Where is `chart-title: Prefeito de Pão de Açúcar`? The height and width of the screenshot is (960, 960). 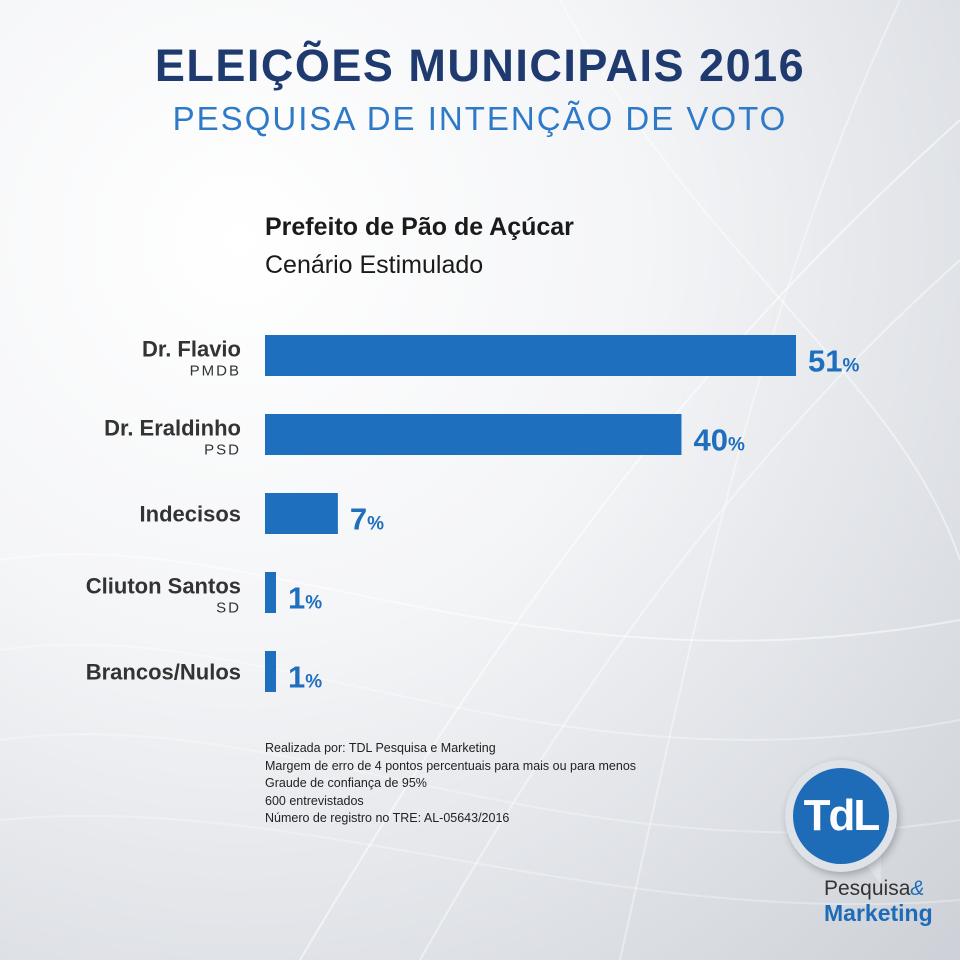 chart-title: Prefeito de Pão de Açúcar is located at coordinates (419, 227).